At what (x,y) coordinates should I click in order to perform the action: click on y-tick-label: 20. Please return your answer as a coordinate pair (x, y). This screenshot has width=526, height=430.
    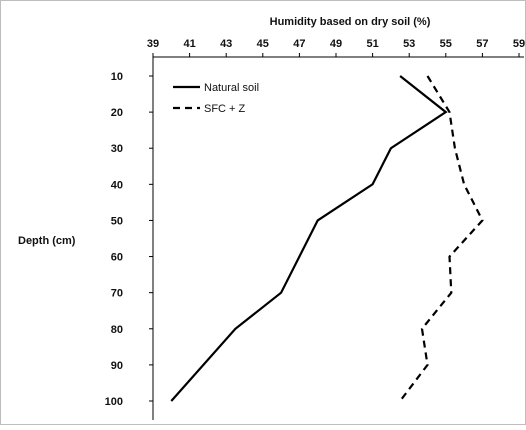
    Looking at the image, I should click on (117, 113).